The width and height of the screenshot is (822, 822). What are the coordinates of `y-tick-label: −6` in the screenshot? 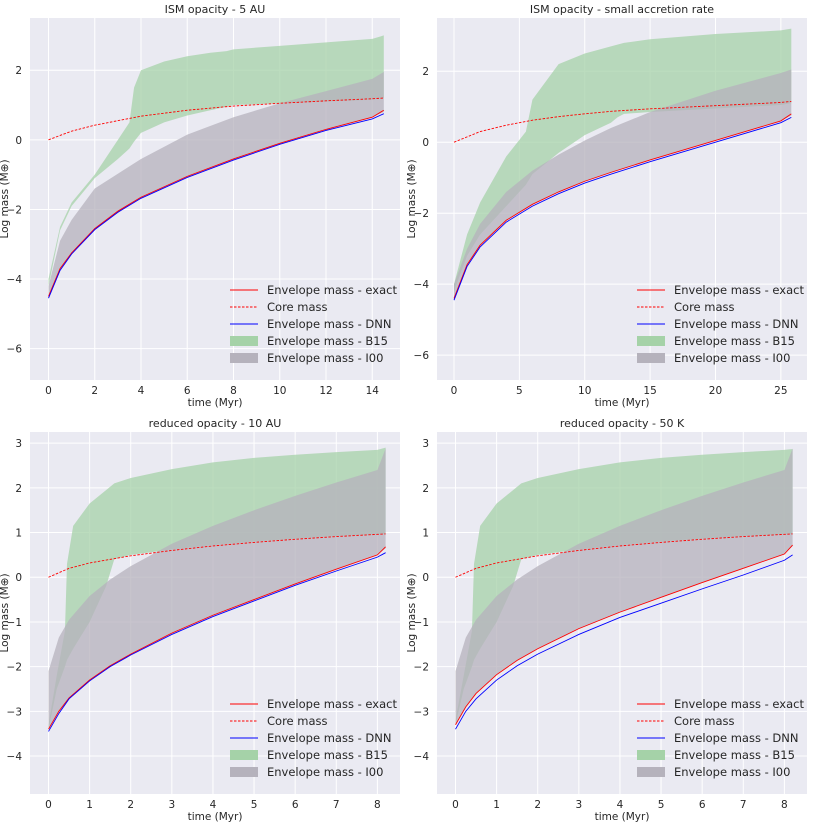 It's located at (15, 350).